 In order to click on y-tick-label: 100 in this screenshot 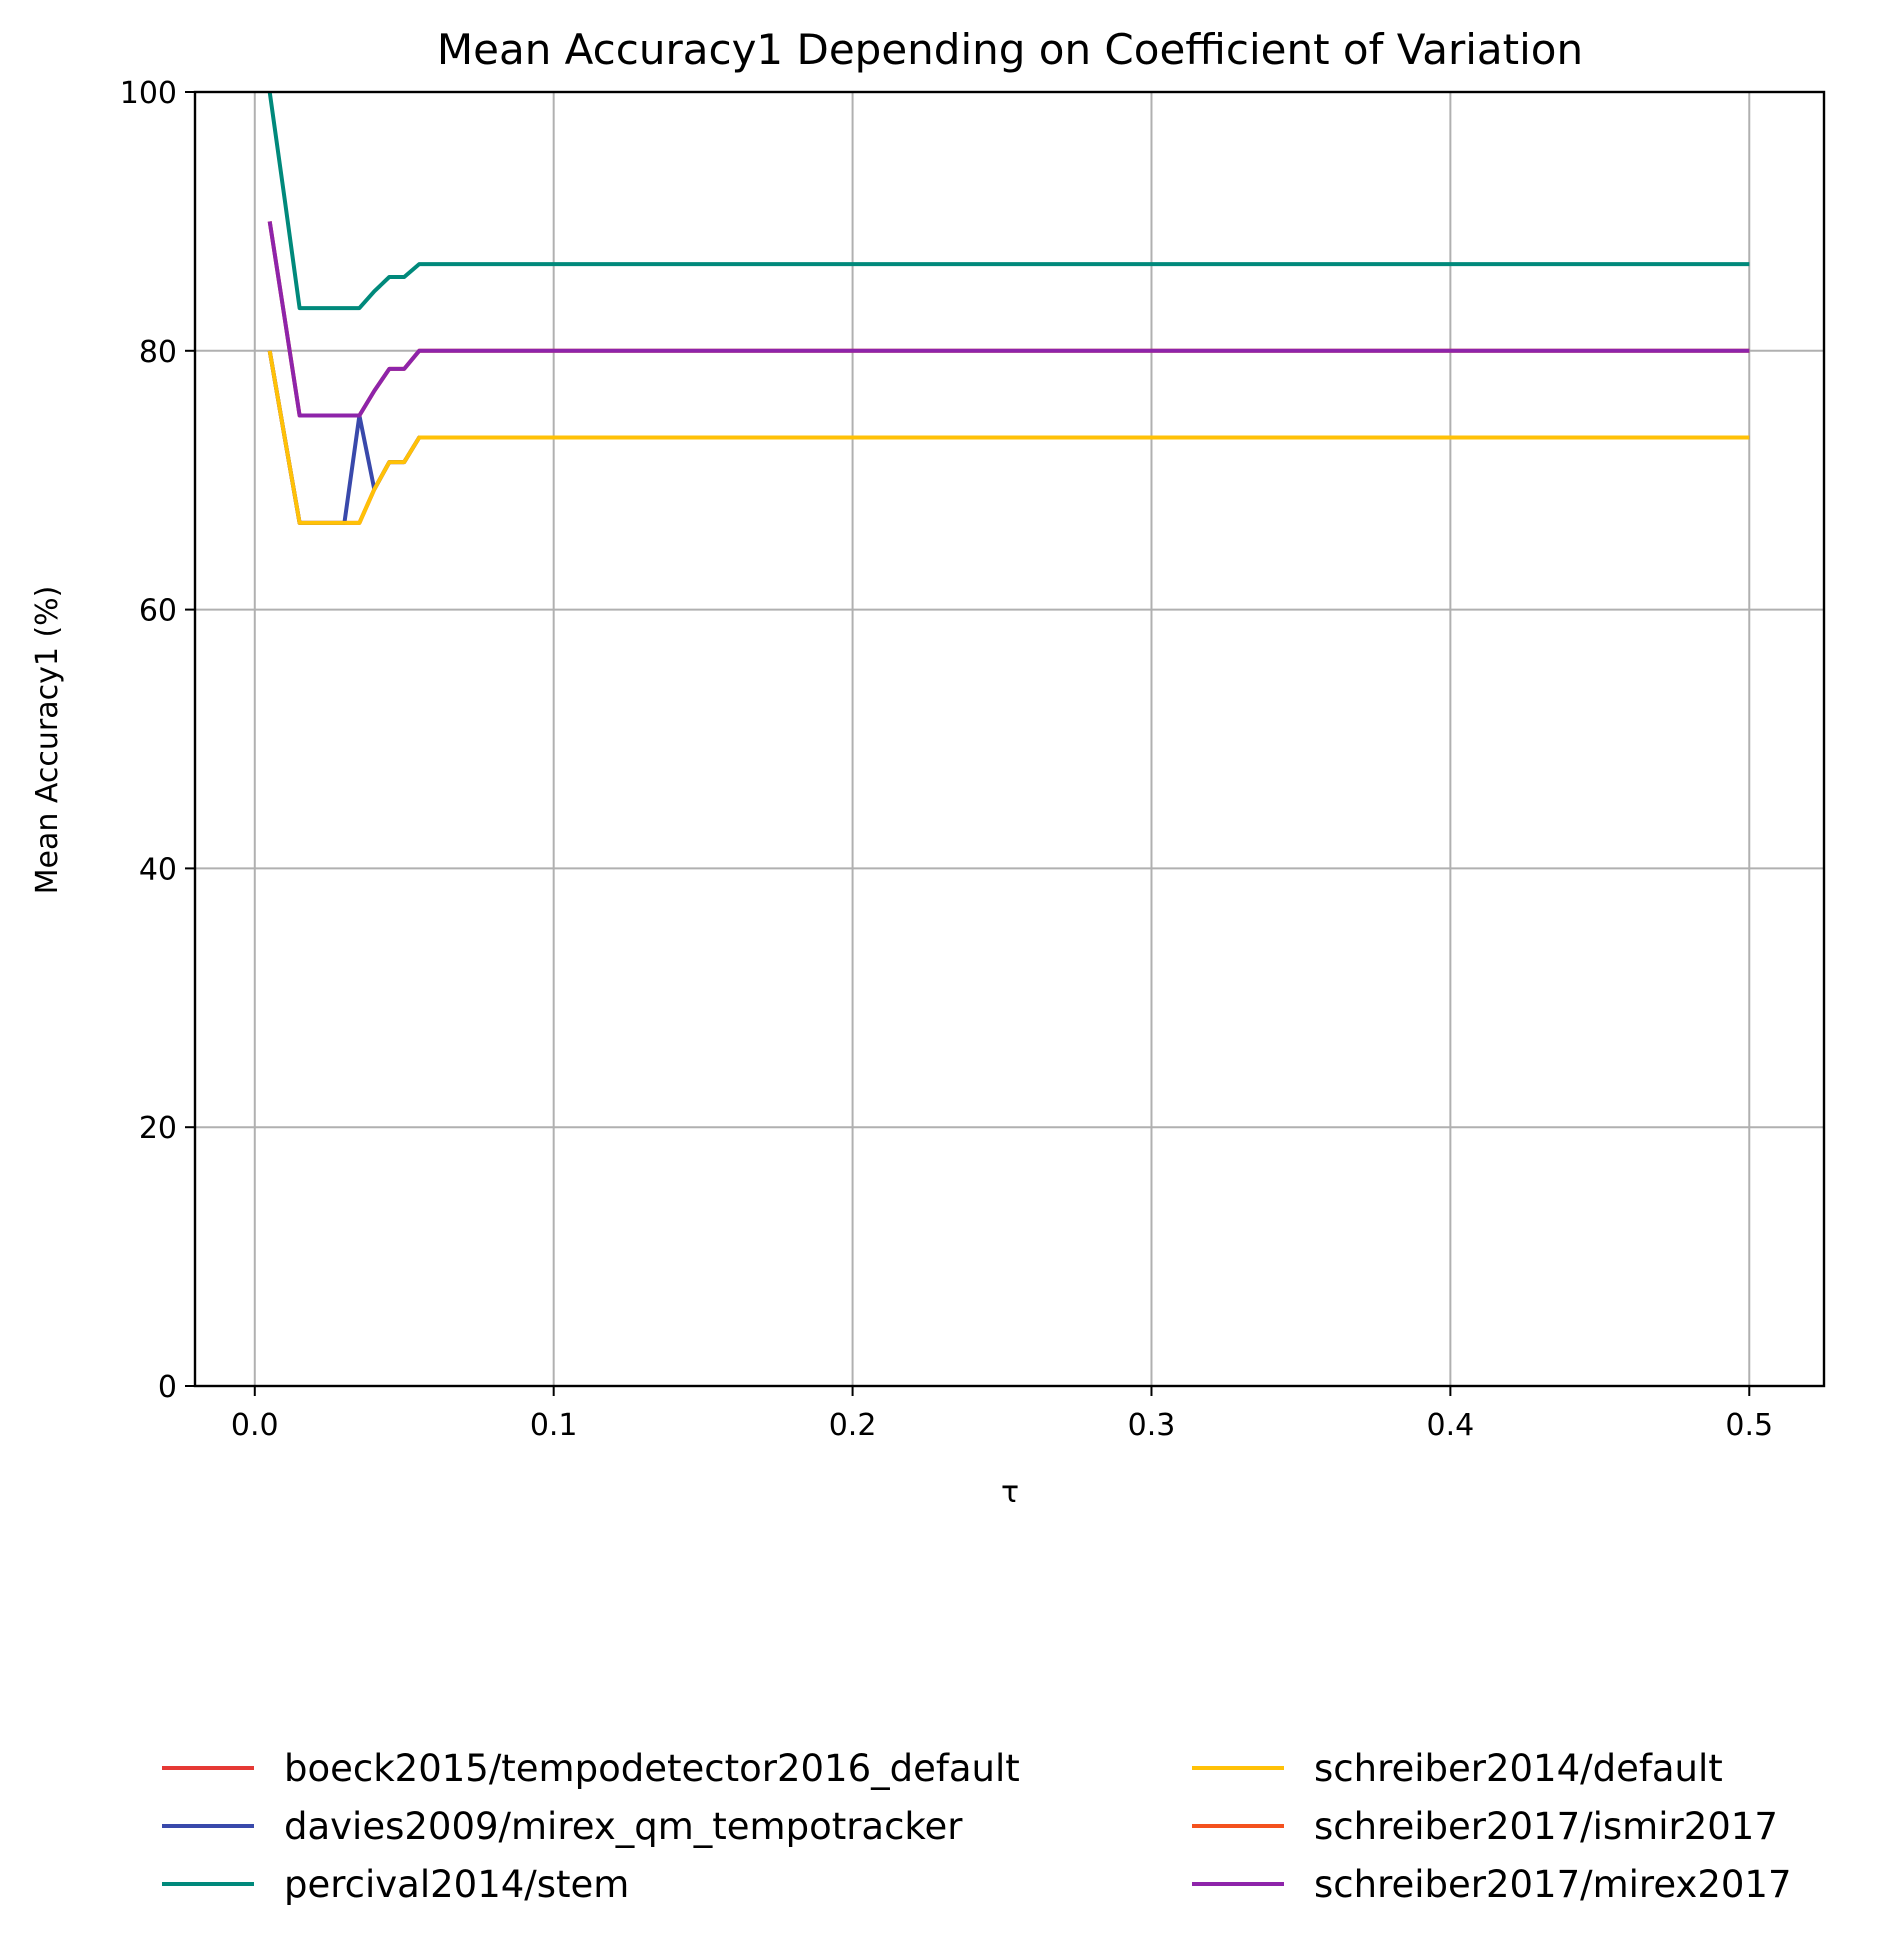, I will do `click(148, 93)`.